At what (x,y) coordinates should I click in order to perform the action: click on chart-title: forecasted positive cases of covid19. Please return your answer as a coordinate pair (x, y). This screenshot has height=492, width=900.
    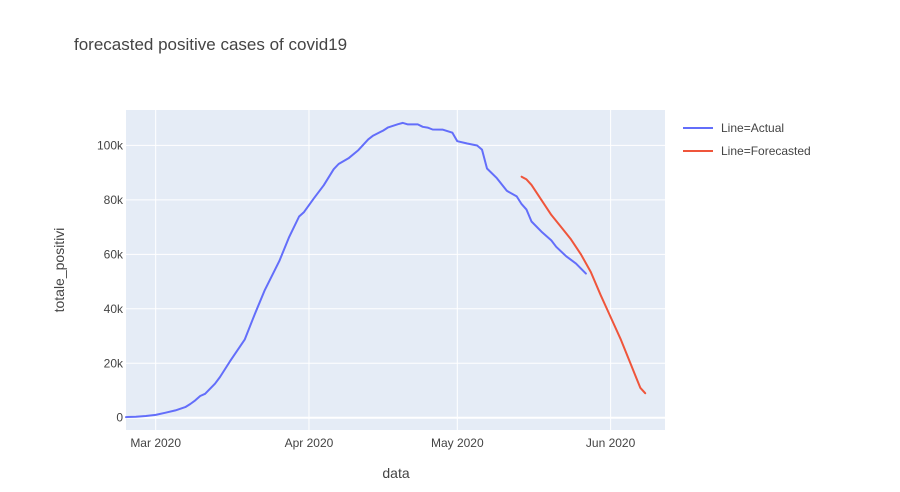
    Looking at the image, I should click on (210, 44).